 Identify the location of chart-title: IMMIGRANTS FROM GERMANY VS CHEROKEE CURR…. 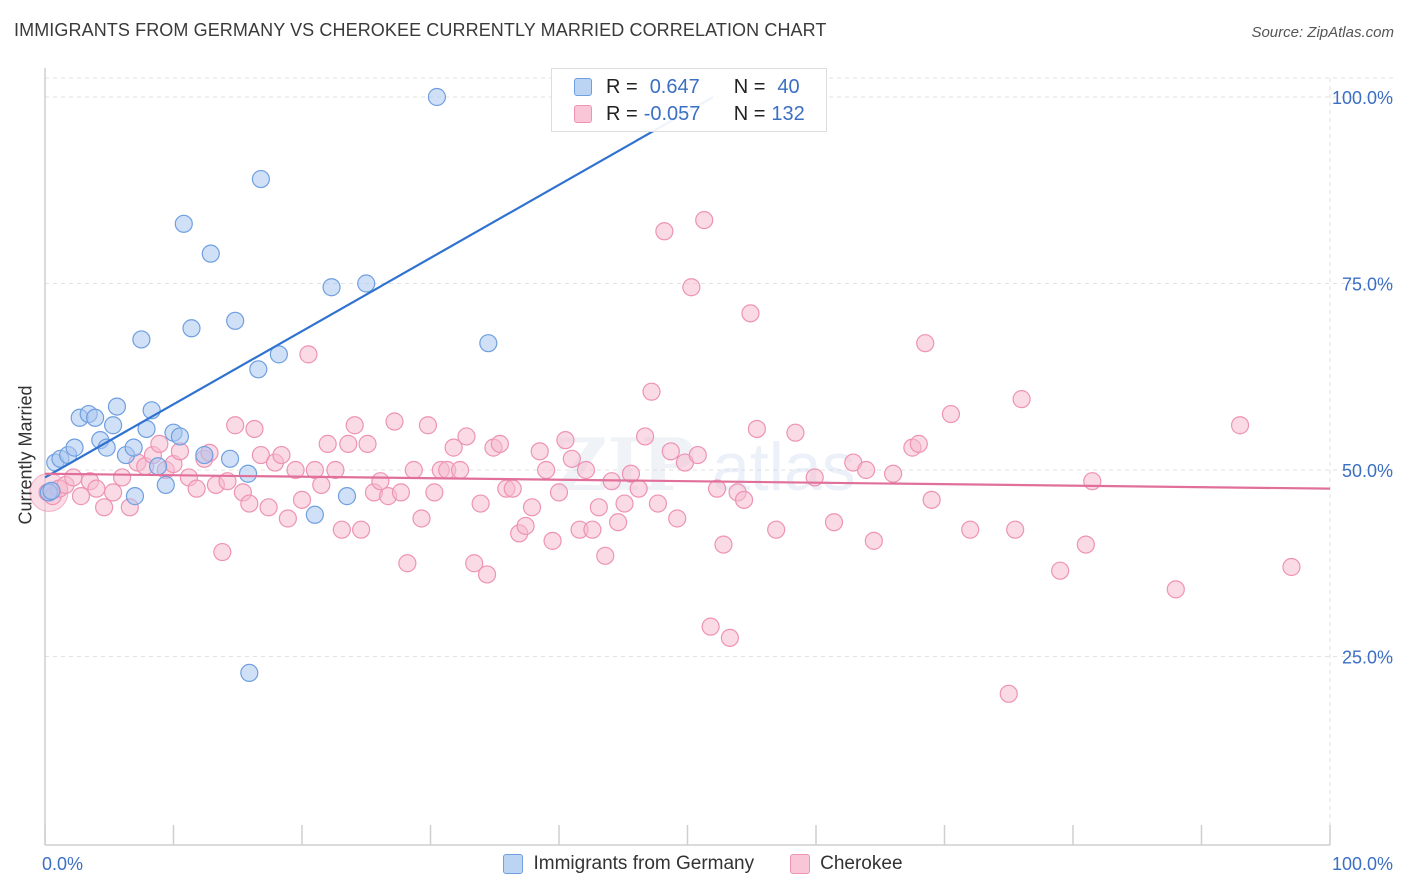
(420, 30).